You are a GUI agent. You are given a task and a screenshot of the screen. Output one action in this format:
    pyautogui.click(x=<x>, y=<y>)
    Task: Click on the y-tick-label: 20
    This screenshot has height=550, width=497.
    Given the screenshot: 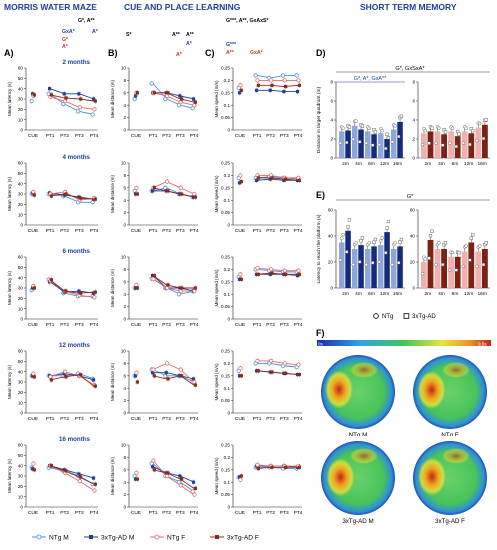 What is the action you would take?
    pyautogui.click(x=21, y=486)
    